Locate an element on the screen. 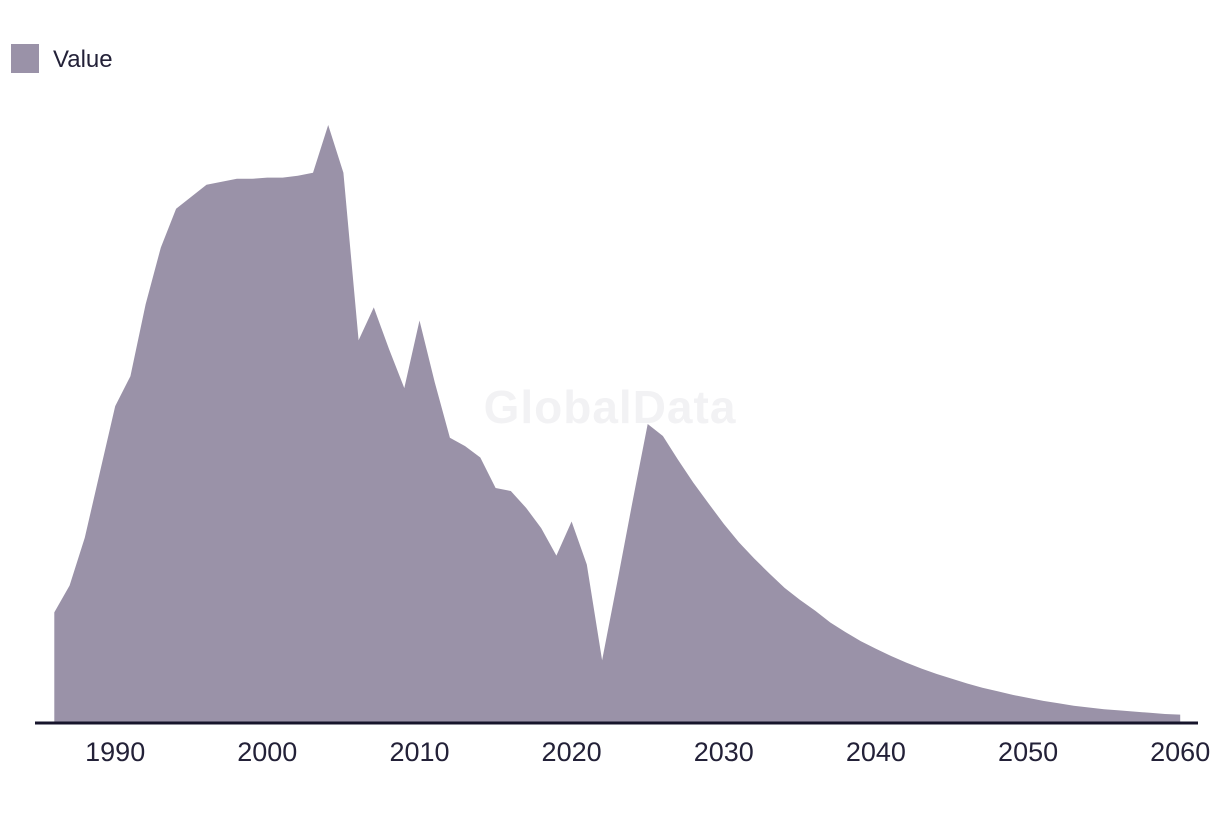 This screenshot has width=1220, height=816. legend: Value is located at coordinates (62, 58).